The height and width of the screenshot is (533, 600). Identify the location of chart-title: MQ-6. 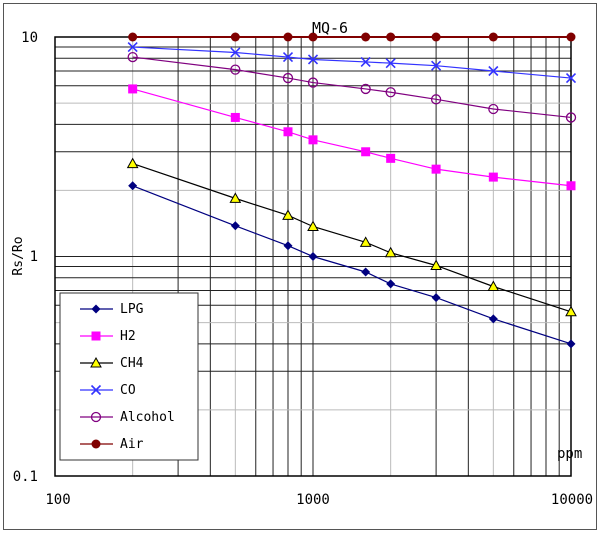
(330, 28).